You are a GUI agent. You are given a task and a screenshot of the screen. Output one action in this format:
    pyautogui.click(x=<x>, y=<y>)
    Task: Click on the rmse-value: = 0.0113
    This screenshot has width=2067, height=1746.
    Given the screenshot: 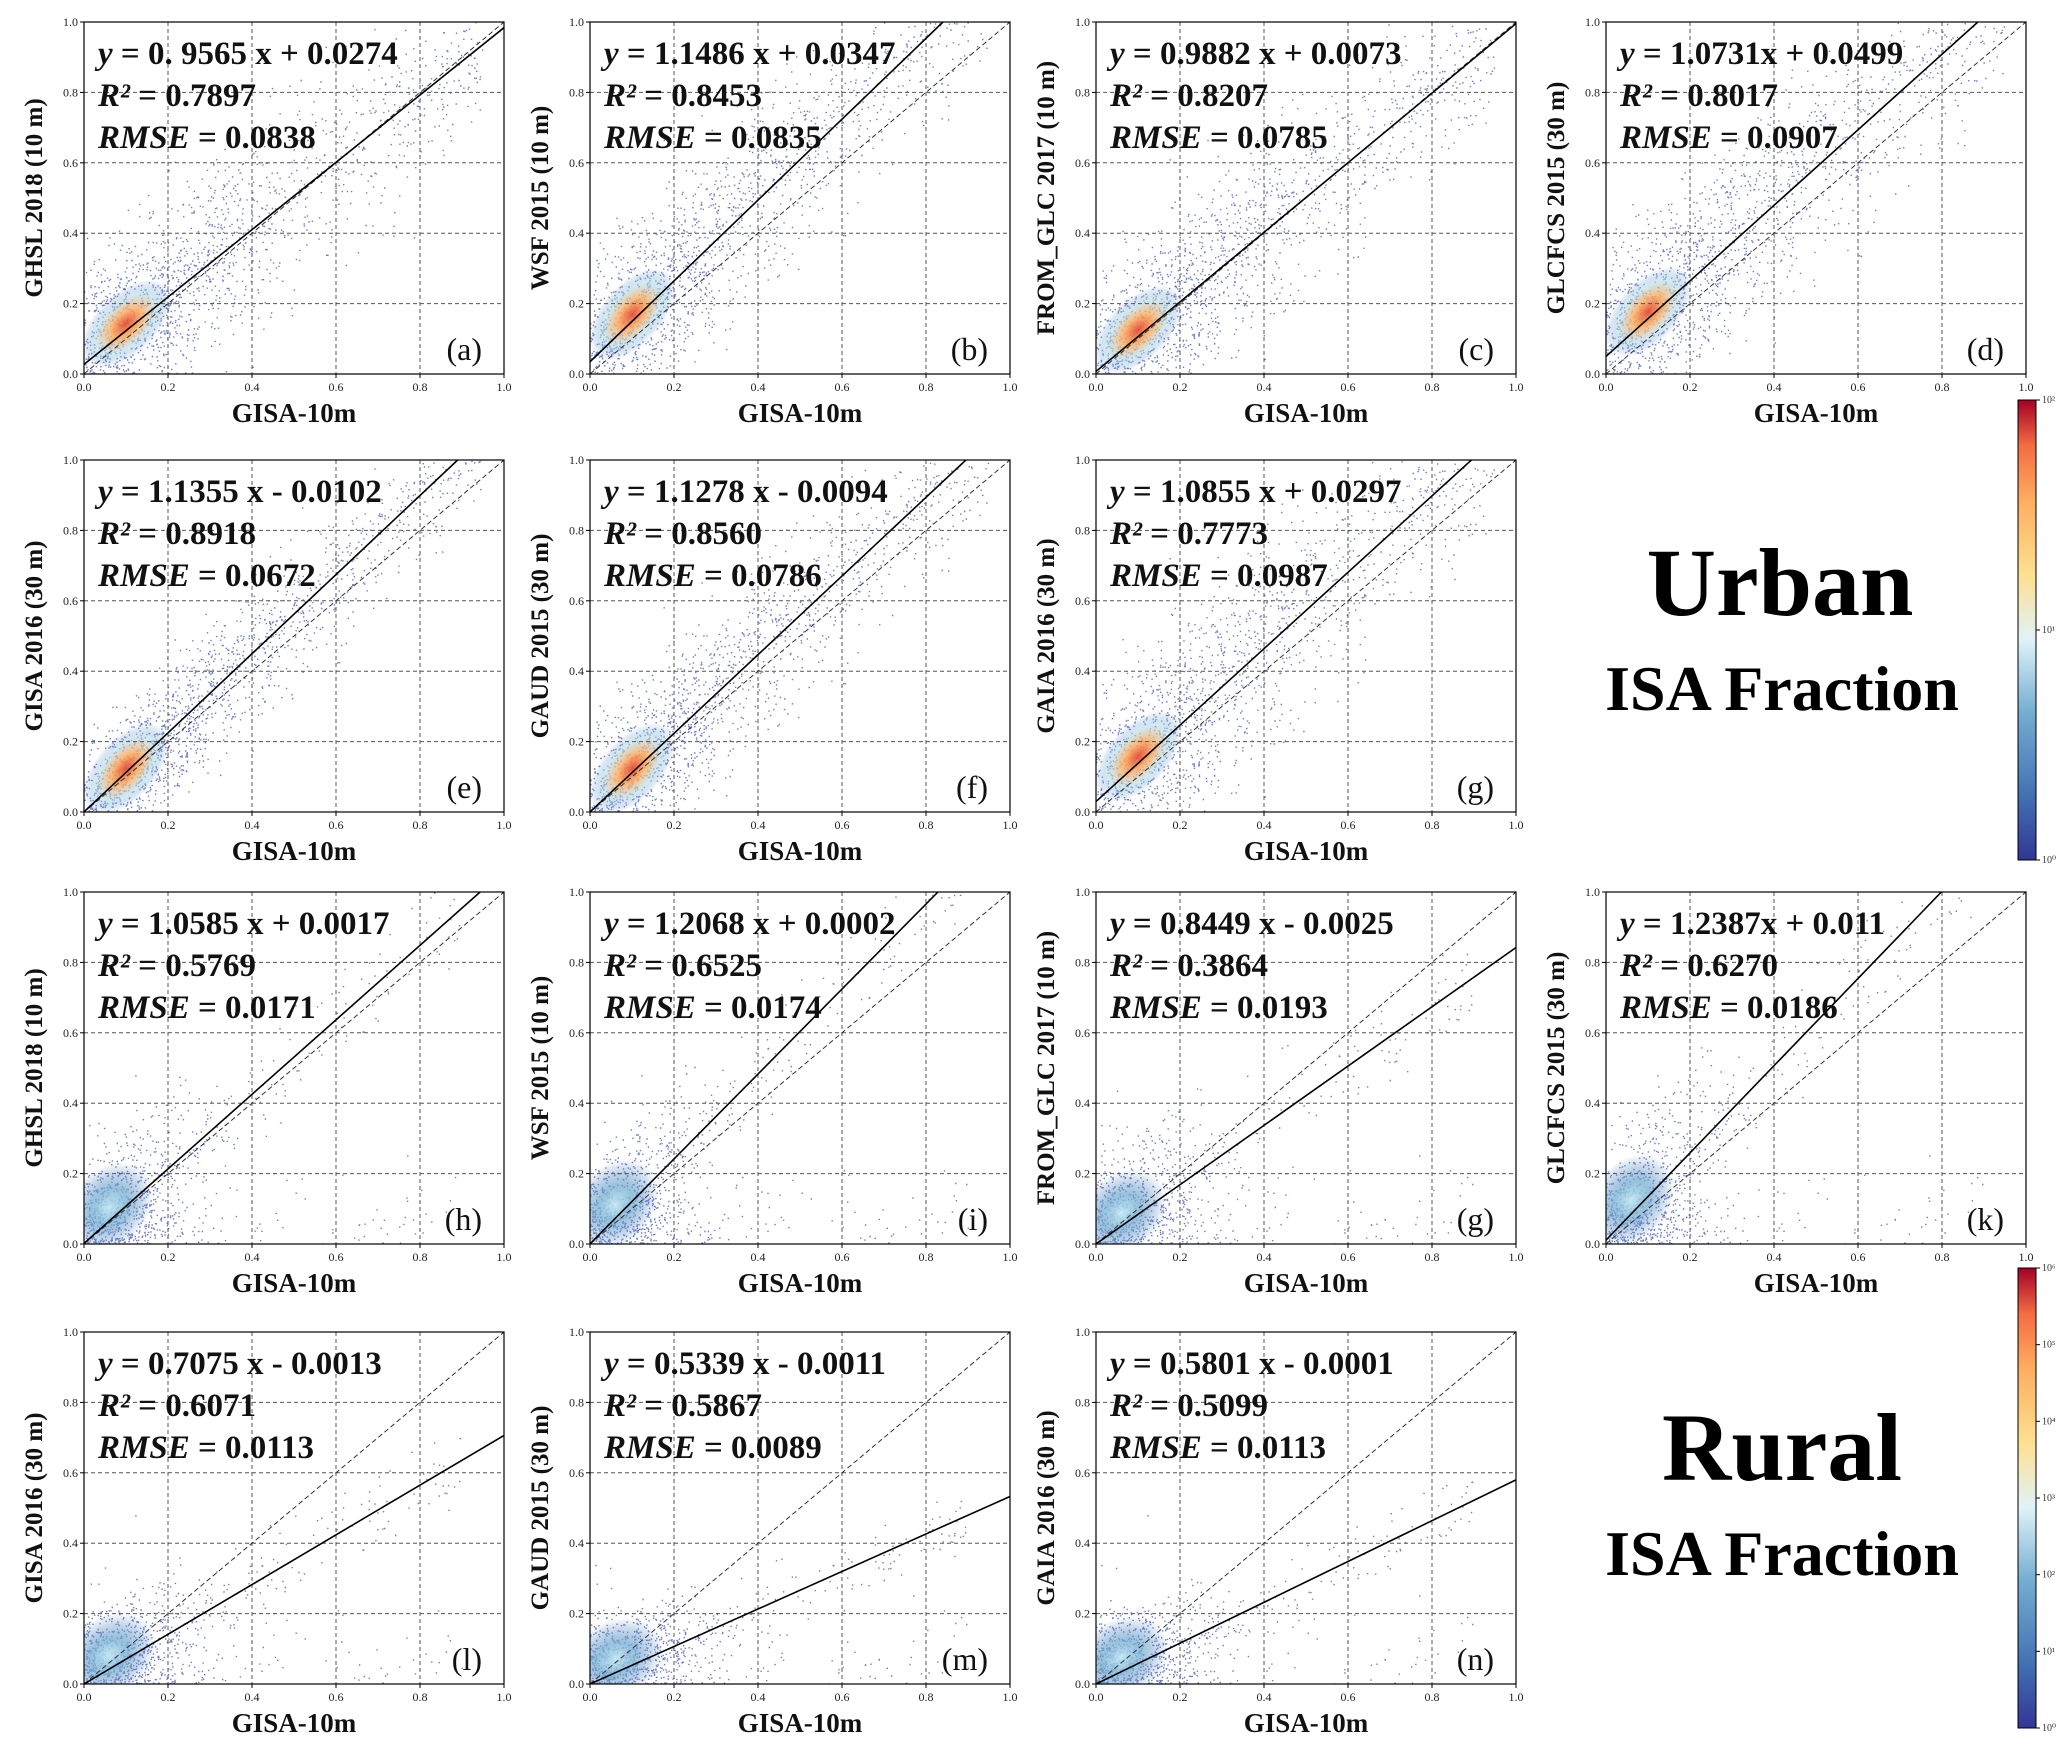 What is the action you would take?
    pyautogui.click(x=252, y=1448)
    